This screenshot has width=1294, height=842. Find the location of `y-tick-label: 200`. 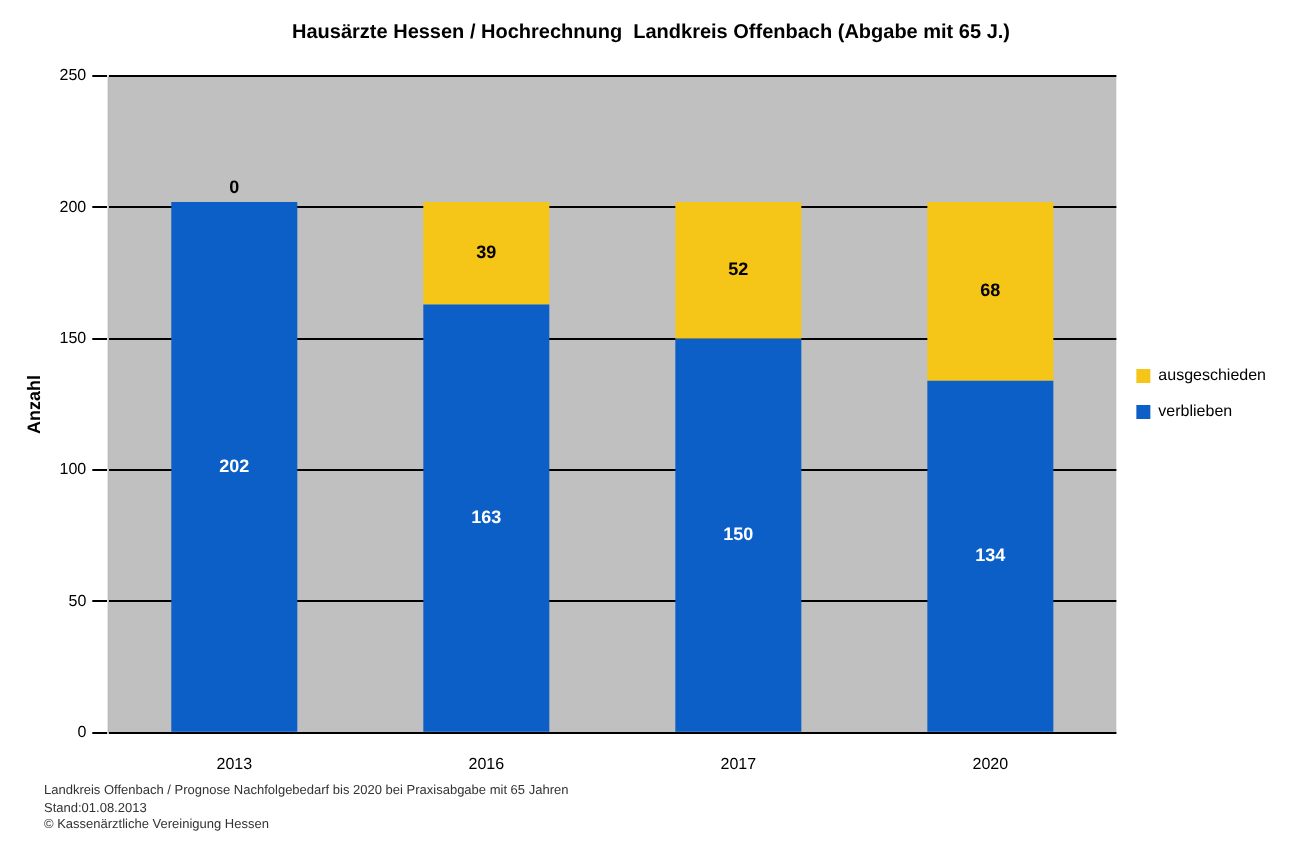

y-tick-label: 200 is located at coordinates (73, 206).